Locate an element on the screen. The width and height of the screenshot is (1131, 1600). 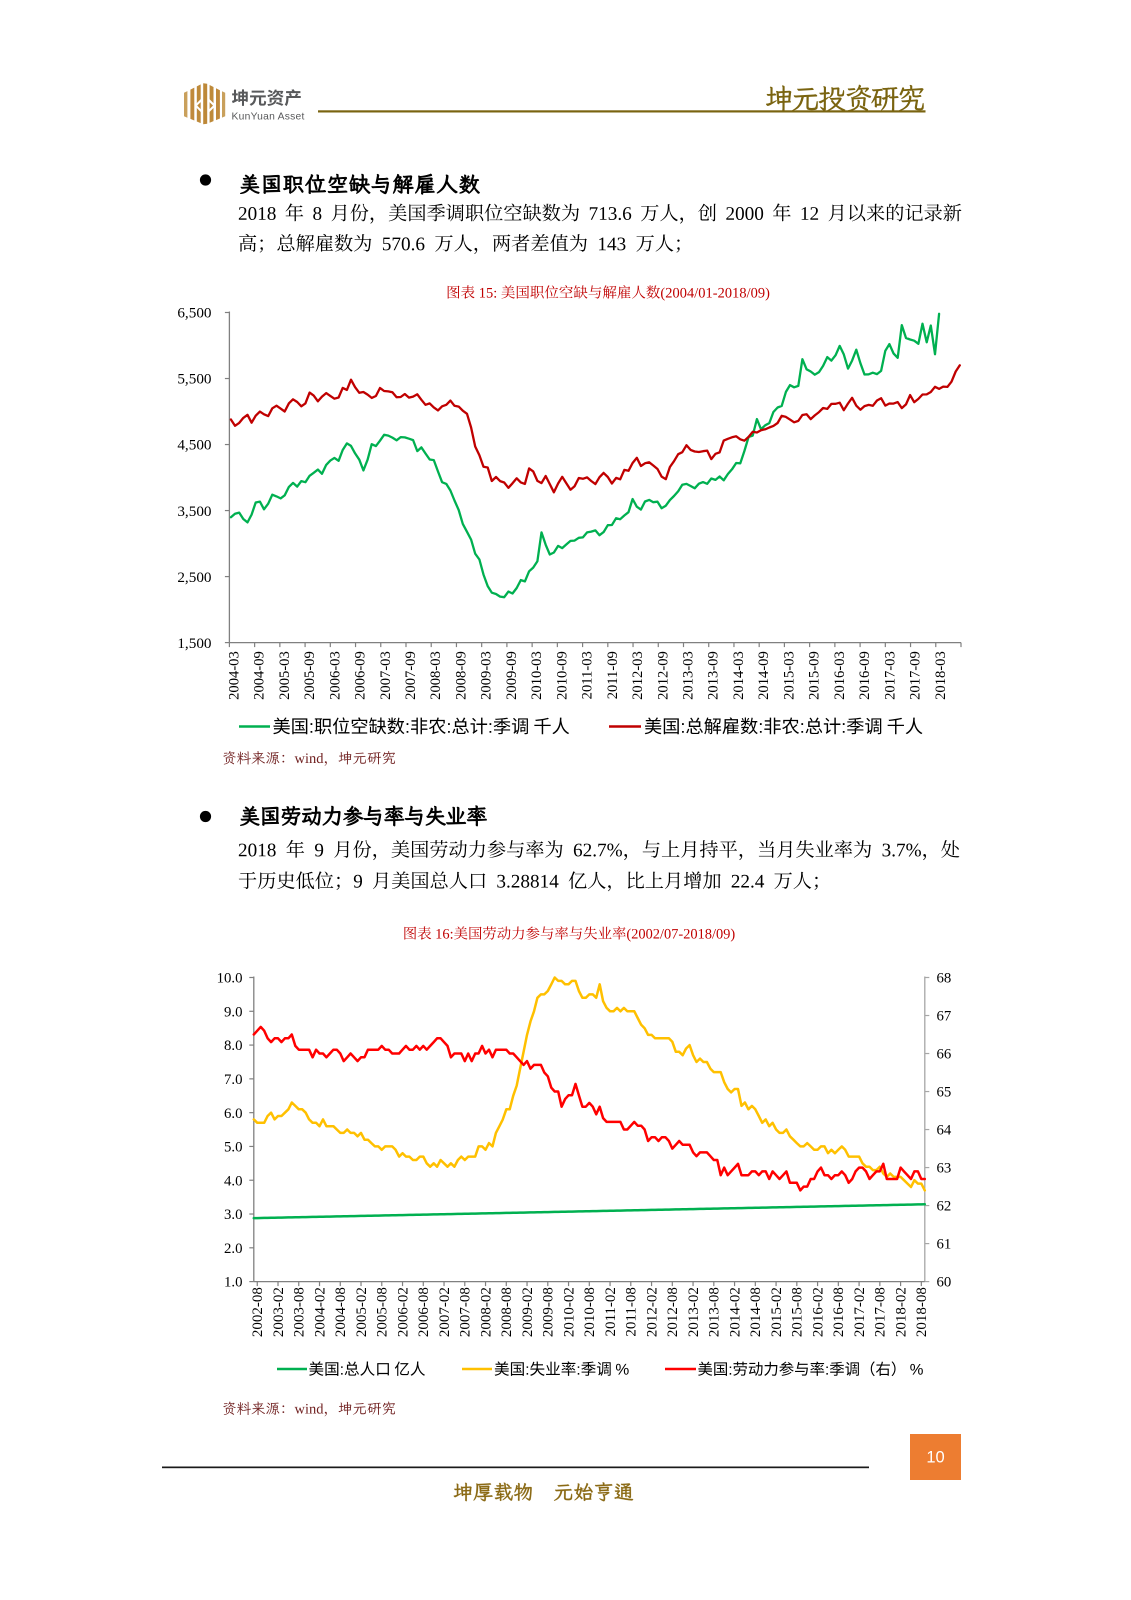
svg-text: 2.0 is located at coordinates (233, 1249).